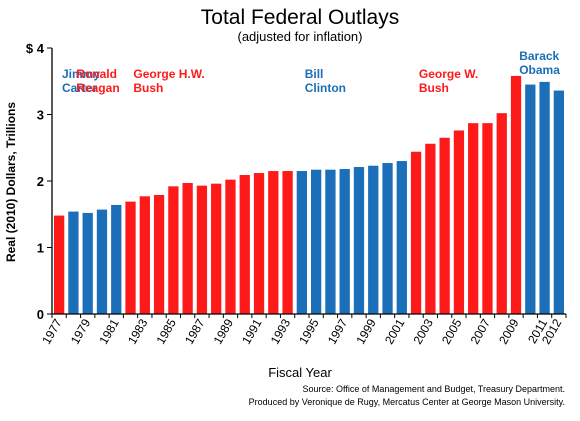 This screenshot has height=421, width=580. I want to click on y-tick-label: 2, so click(40, 181).